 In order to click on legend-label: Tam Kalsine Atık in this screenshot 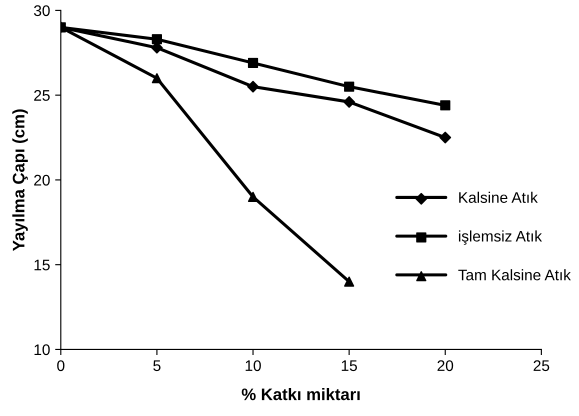, I will do `click(514, 274)`.